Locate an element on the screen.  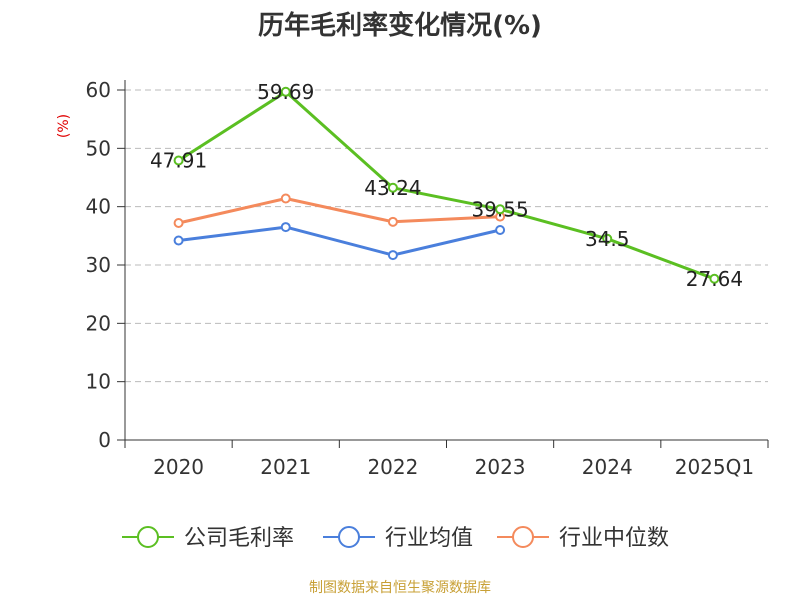
data-label: 43.24 is located at coordinates (392, 188).